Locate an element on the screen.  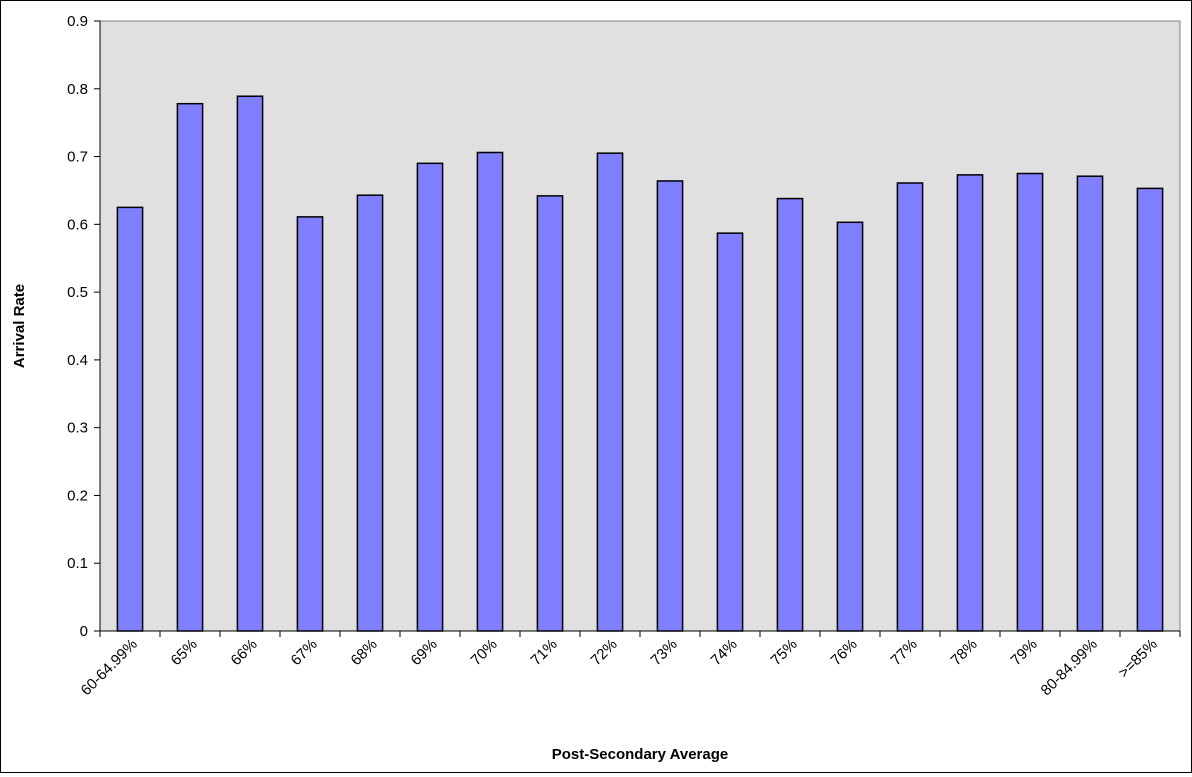
x-tick-label-17: >=85% is located at coordinates (1138, 659).